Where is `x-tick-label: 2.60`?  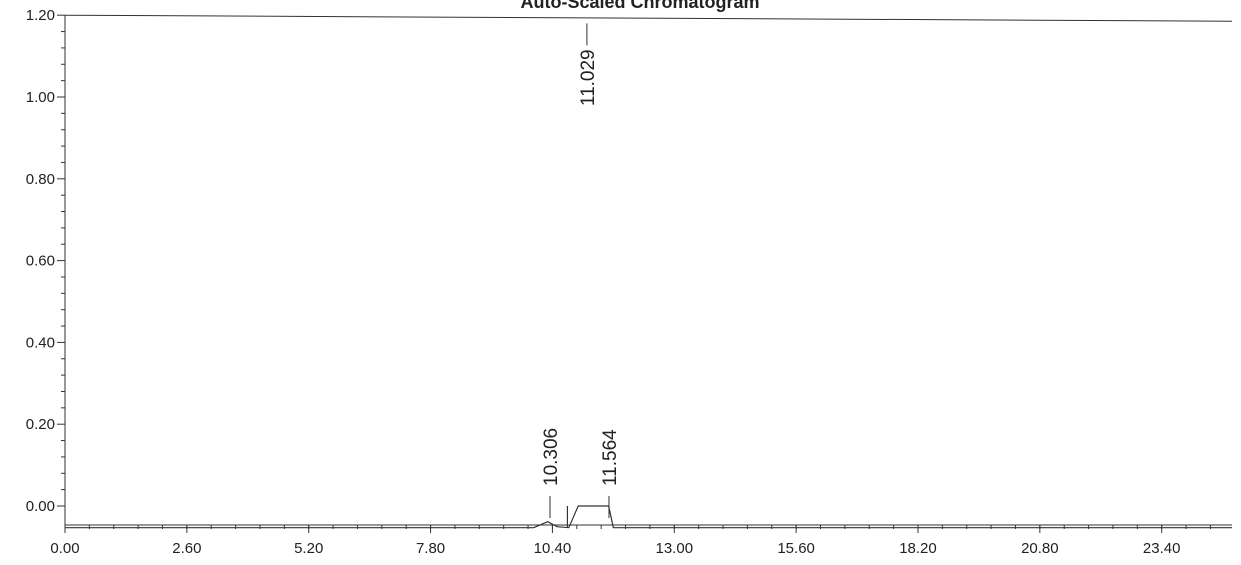 x-tick-label: 2.60 is located at coordinates (186, 548).